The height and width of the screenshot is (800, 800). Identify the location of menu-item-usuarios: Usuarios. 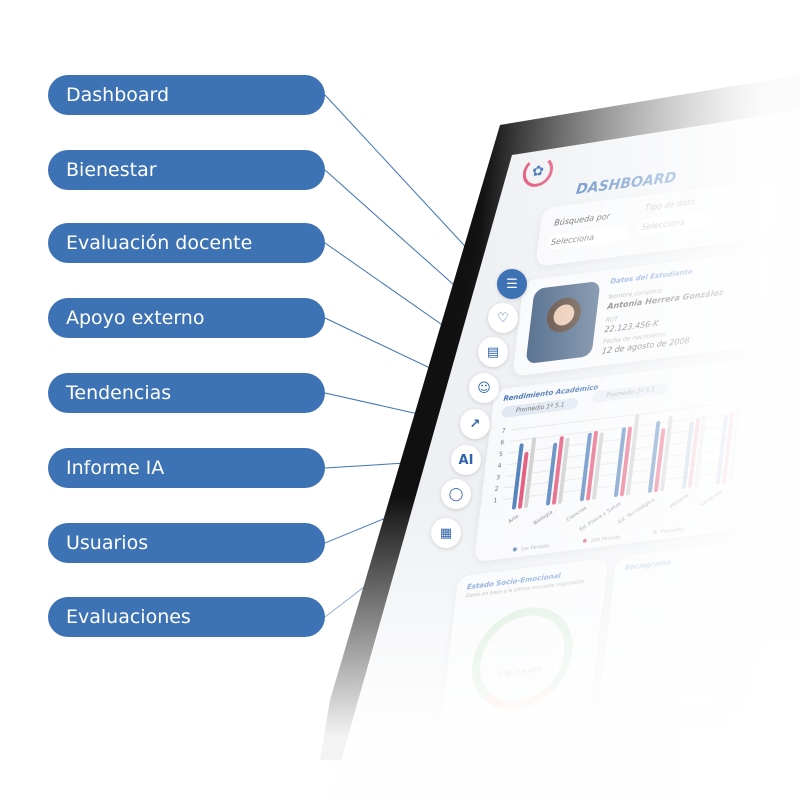
(186, 543).